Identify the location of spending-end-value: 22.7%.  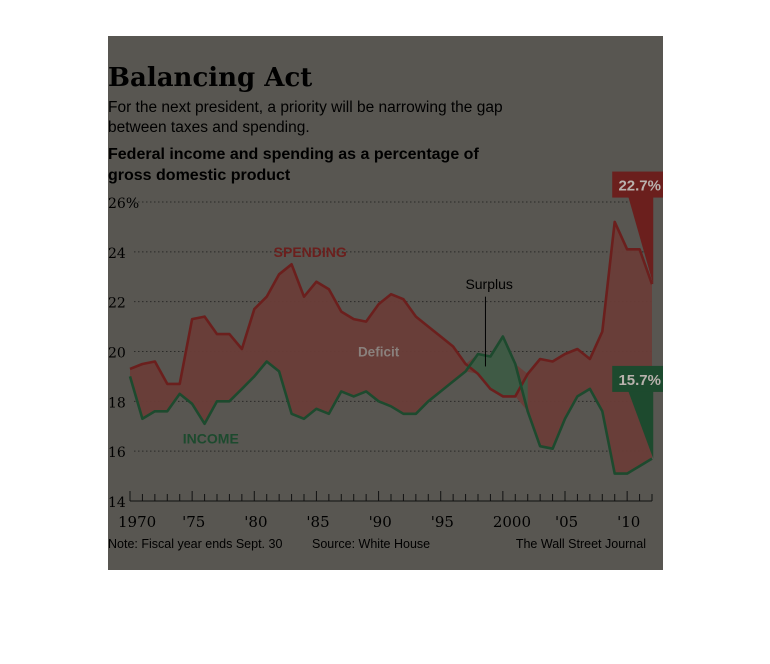
(639, 186).